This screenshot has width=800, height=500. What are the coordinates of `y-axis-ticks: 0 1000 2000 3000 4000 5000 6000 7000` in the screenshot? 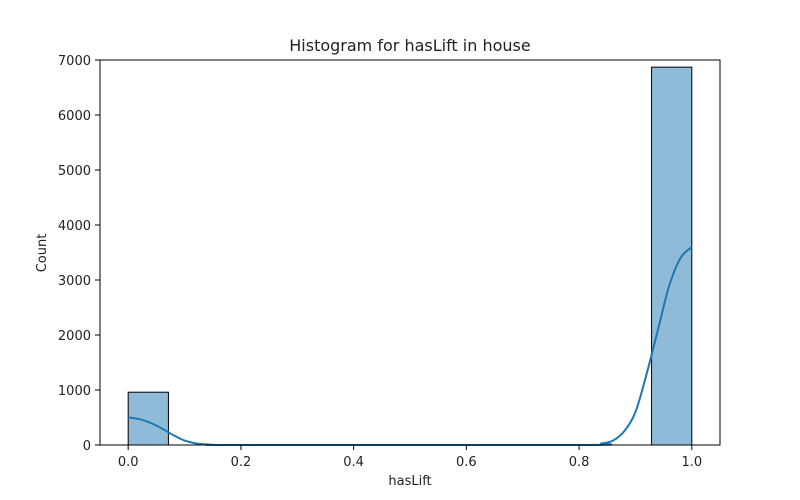 It's located at (79, 254).